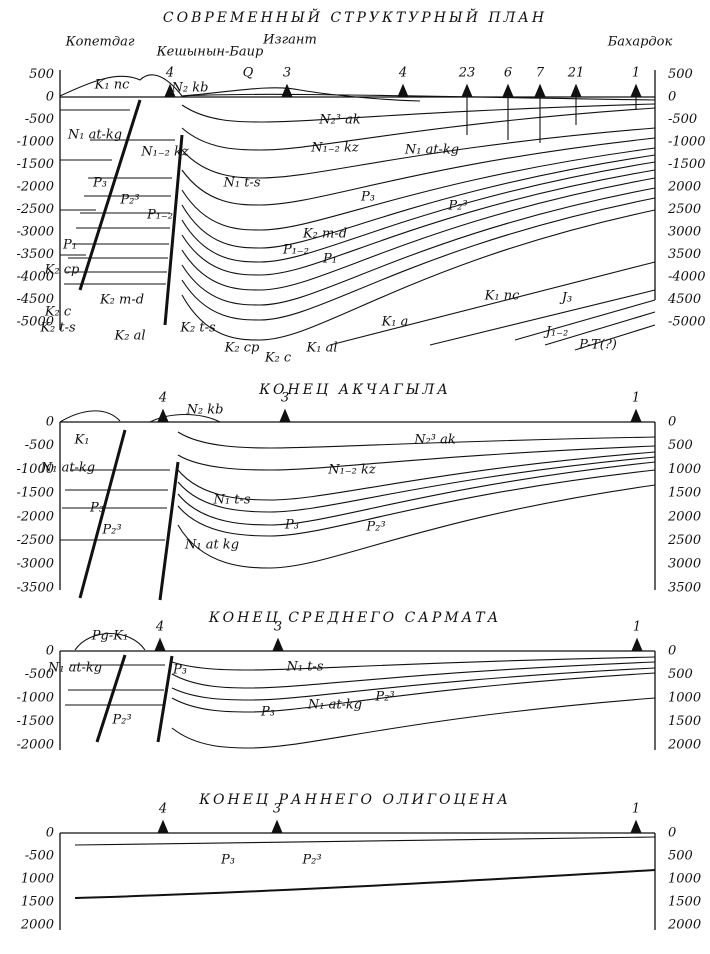 This screenshot has width=710, height=954. Describe the element at coordinates (339, 120) in the screenshot. I see `formation-label: N₂³ ak` at that location.